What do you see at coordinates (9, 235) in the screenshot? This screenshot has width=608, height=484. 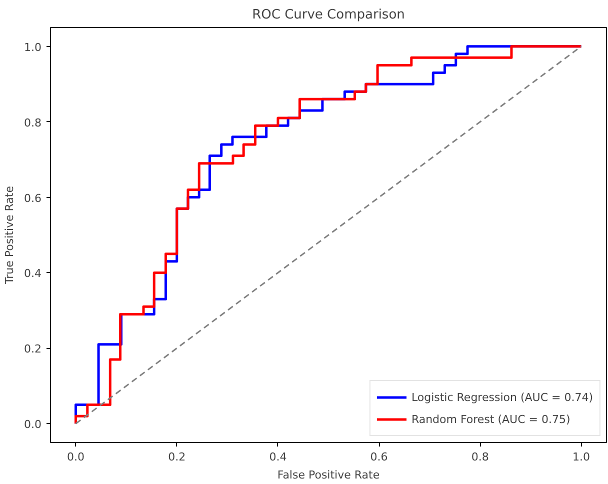 I see `y-axis-title: True Positive Rate` at bounding box center [9, 235].